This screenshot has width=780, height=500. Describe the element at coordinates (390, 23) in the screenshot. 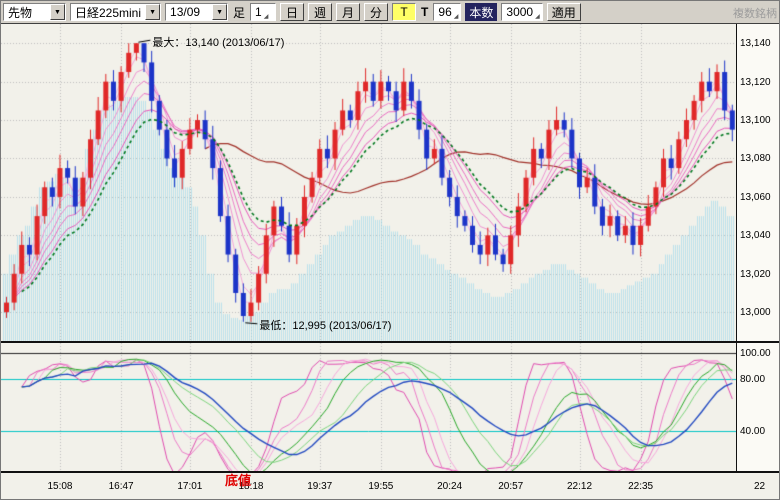

I see `chart-top-border` at that location.